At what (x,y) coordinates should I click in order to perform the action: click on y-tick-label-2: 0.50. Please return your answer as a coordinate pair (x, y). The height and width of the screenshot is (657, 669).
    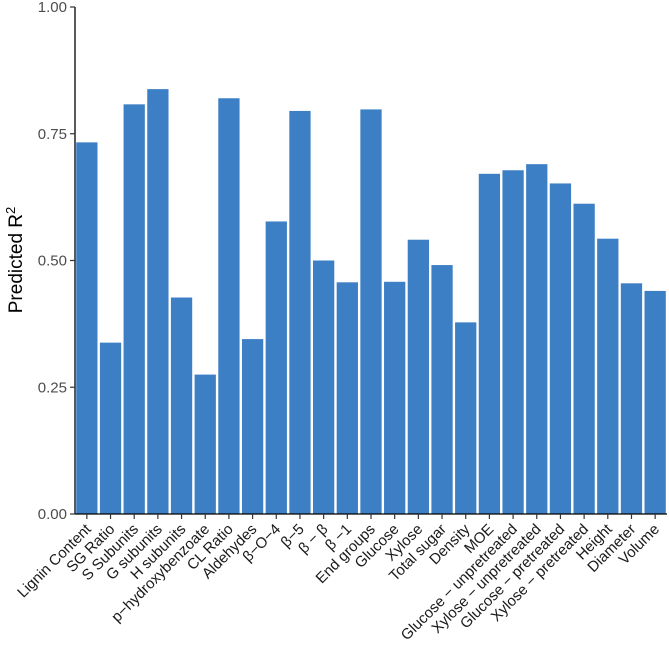
    Looking at the image, I should click on (52, 261).